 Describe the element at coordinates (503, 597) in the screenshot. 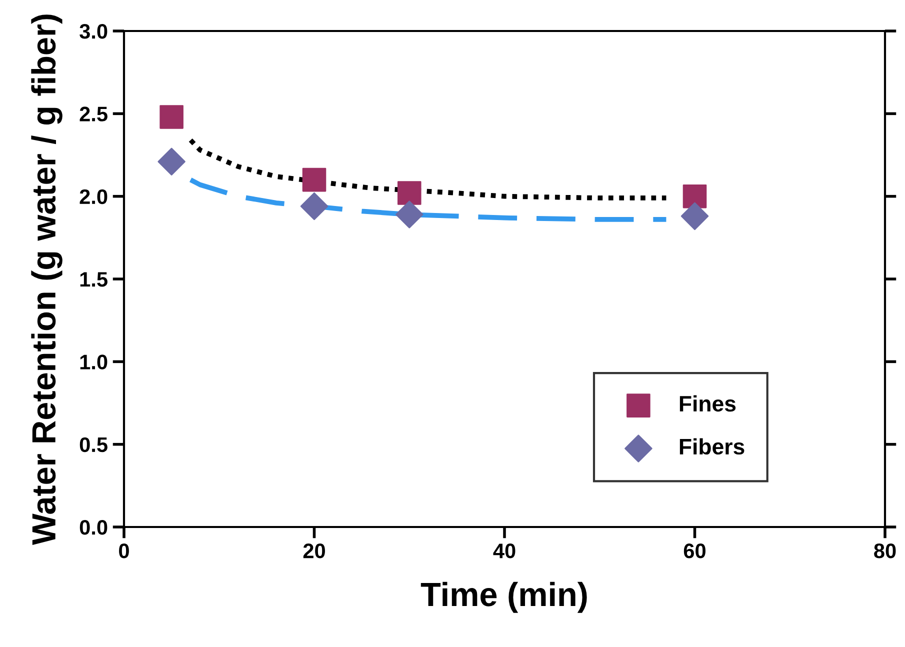

I see `x-axis-title: Time (min)` at that location.